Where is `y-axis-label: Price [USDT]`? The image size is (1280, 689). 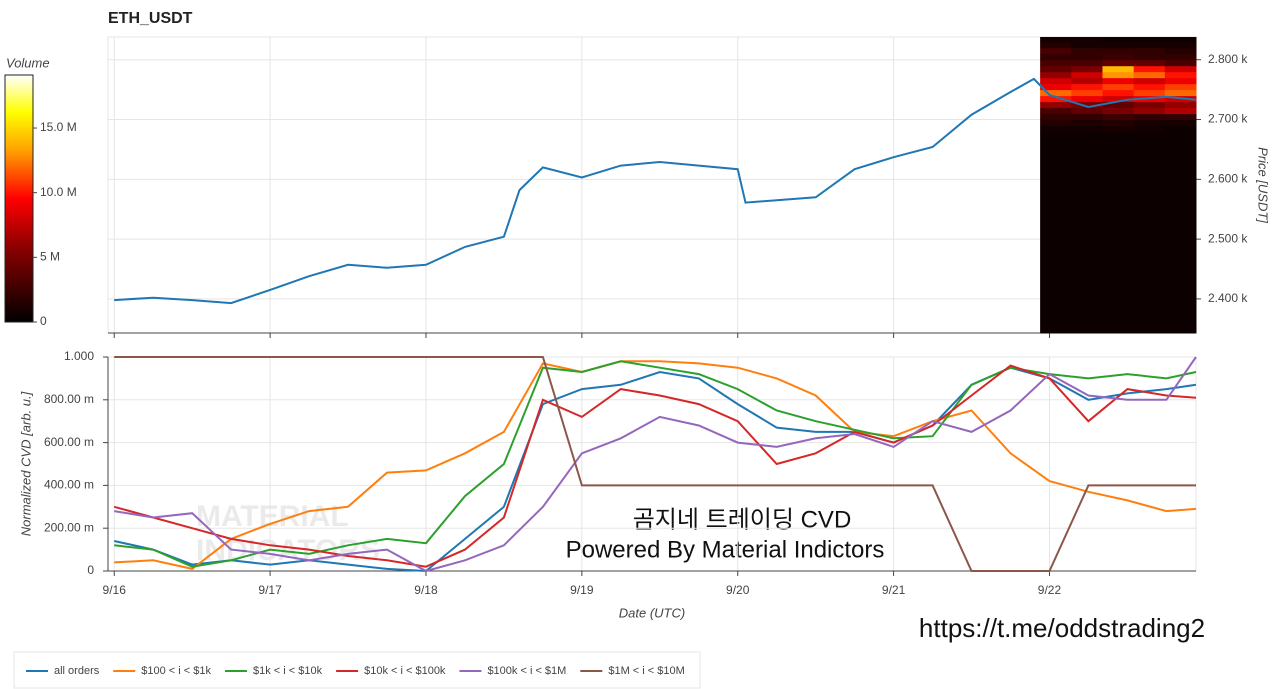
y-axis-label: Price [USDT] is located at coordinates (1263, 185).